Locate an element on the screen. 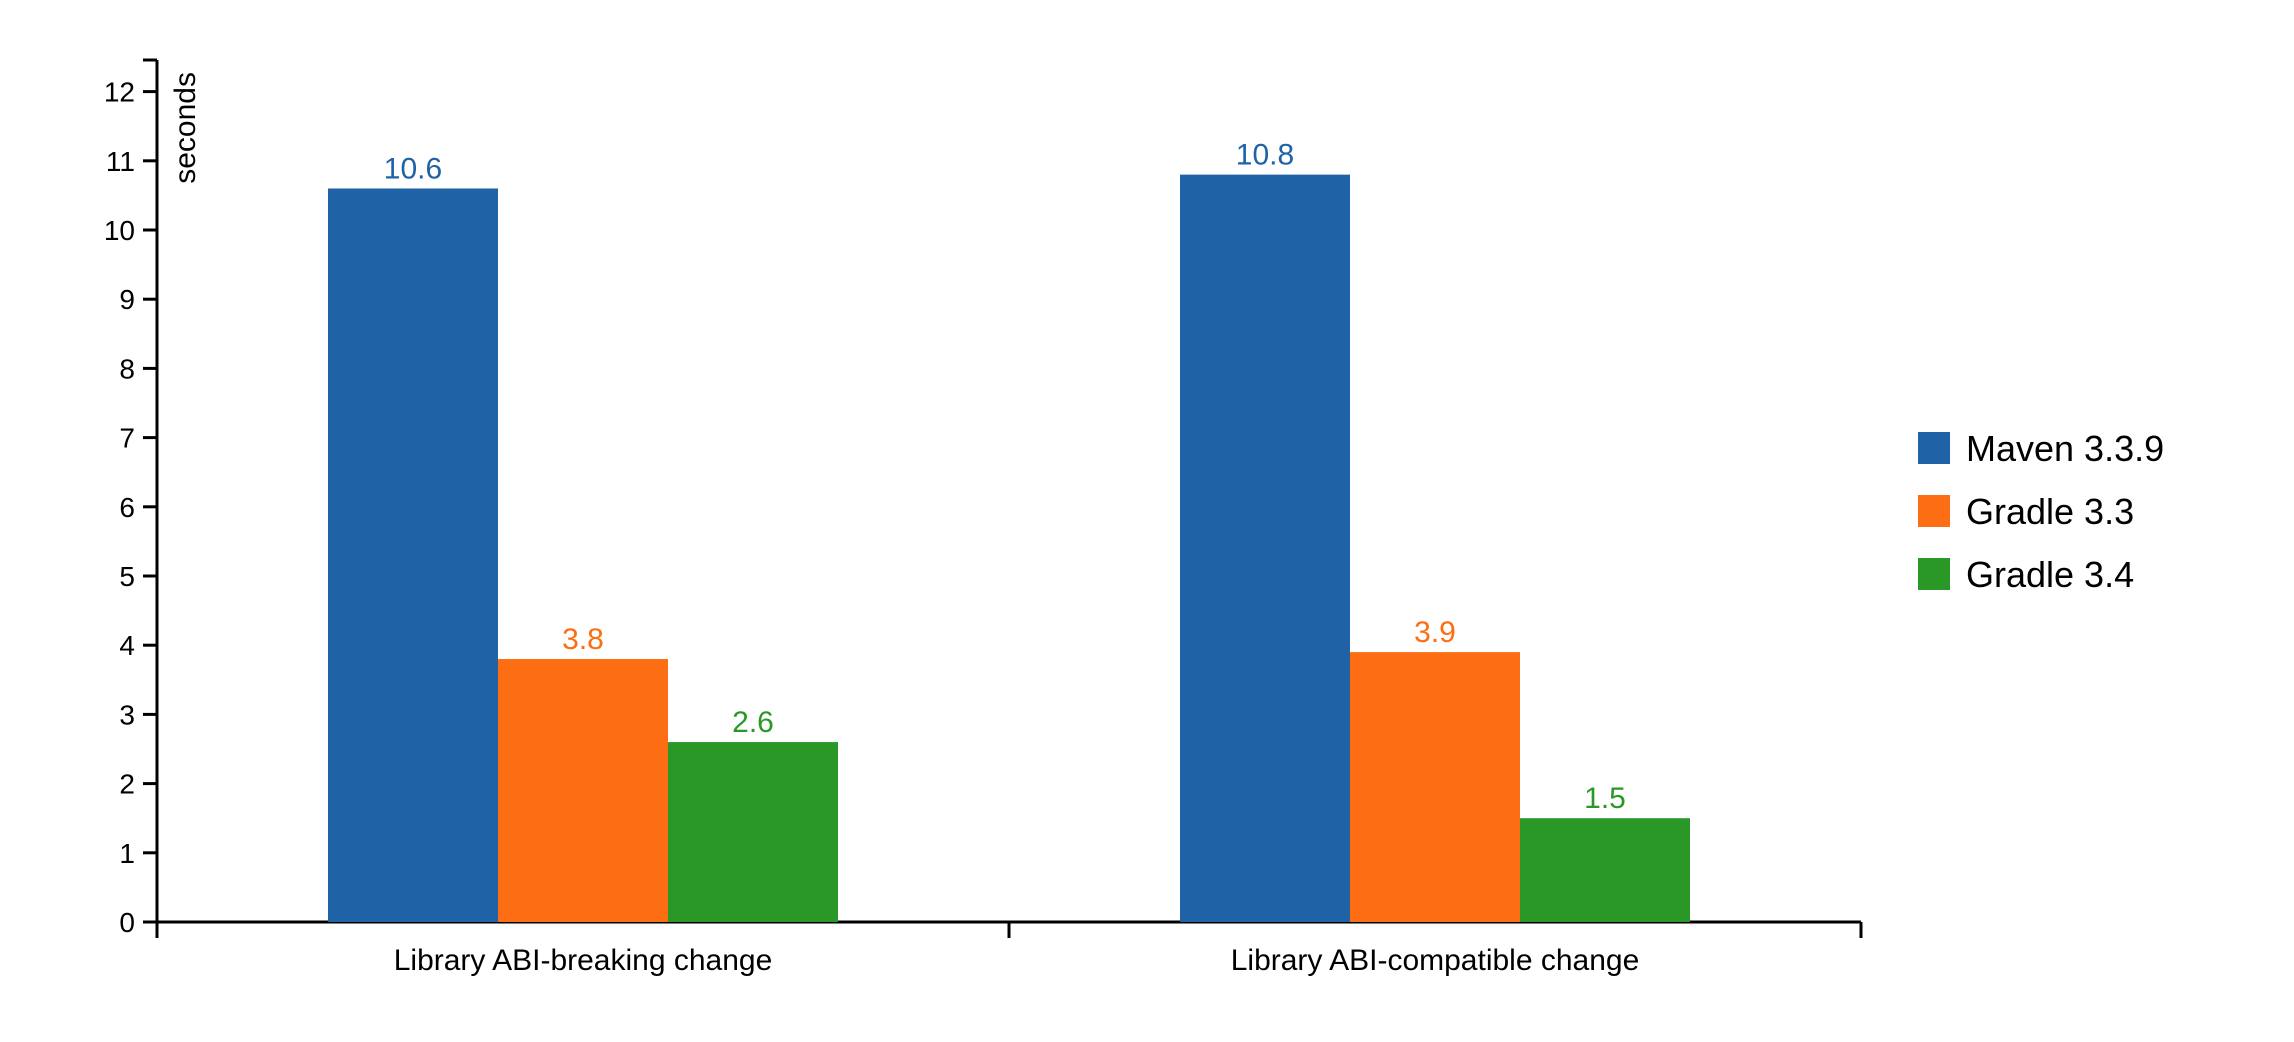  legend-label: Gradle 3.3 is located at coordinates (2050, 511).